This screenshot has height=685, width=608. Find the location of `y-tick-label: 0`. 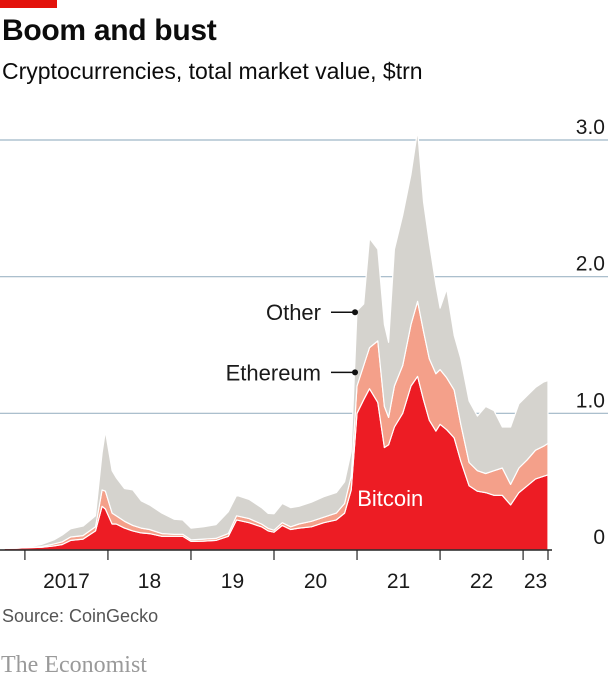

y-tick-label: 0 is located at coordinates (599, 537).